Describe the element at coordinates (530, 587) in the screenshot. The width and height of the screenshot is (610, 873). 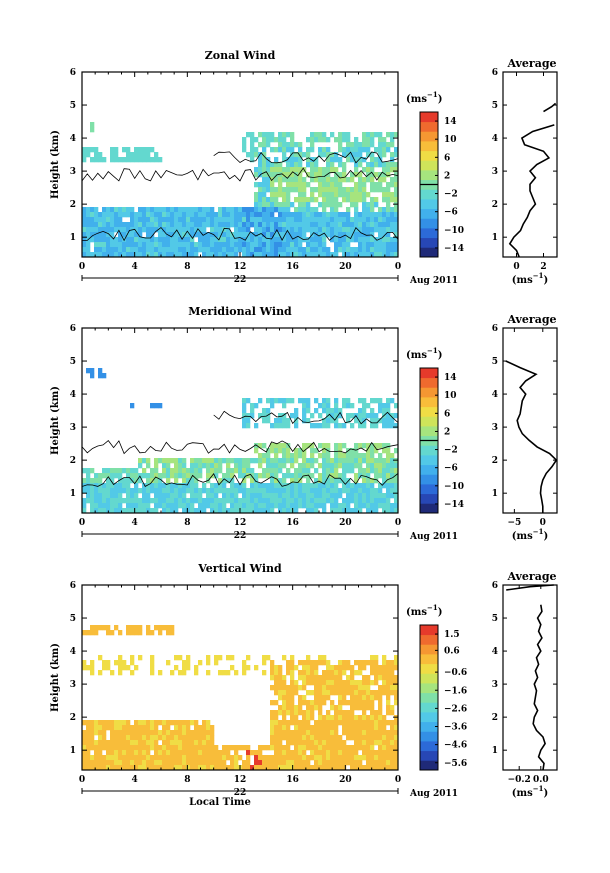
I see `profile-line-segment` at that location.